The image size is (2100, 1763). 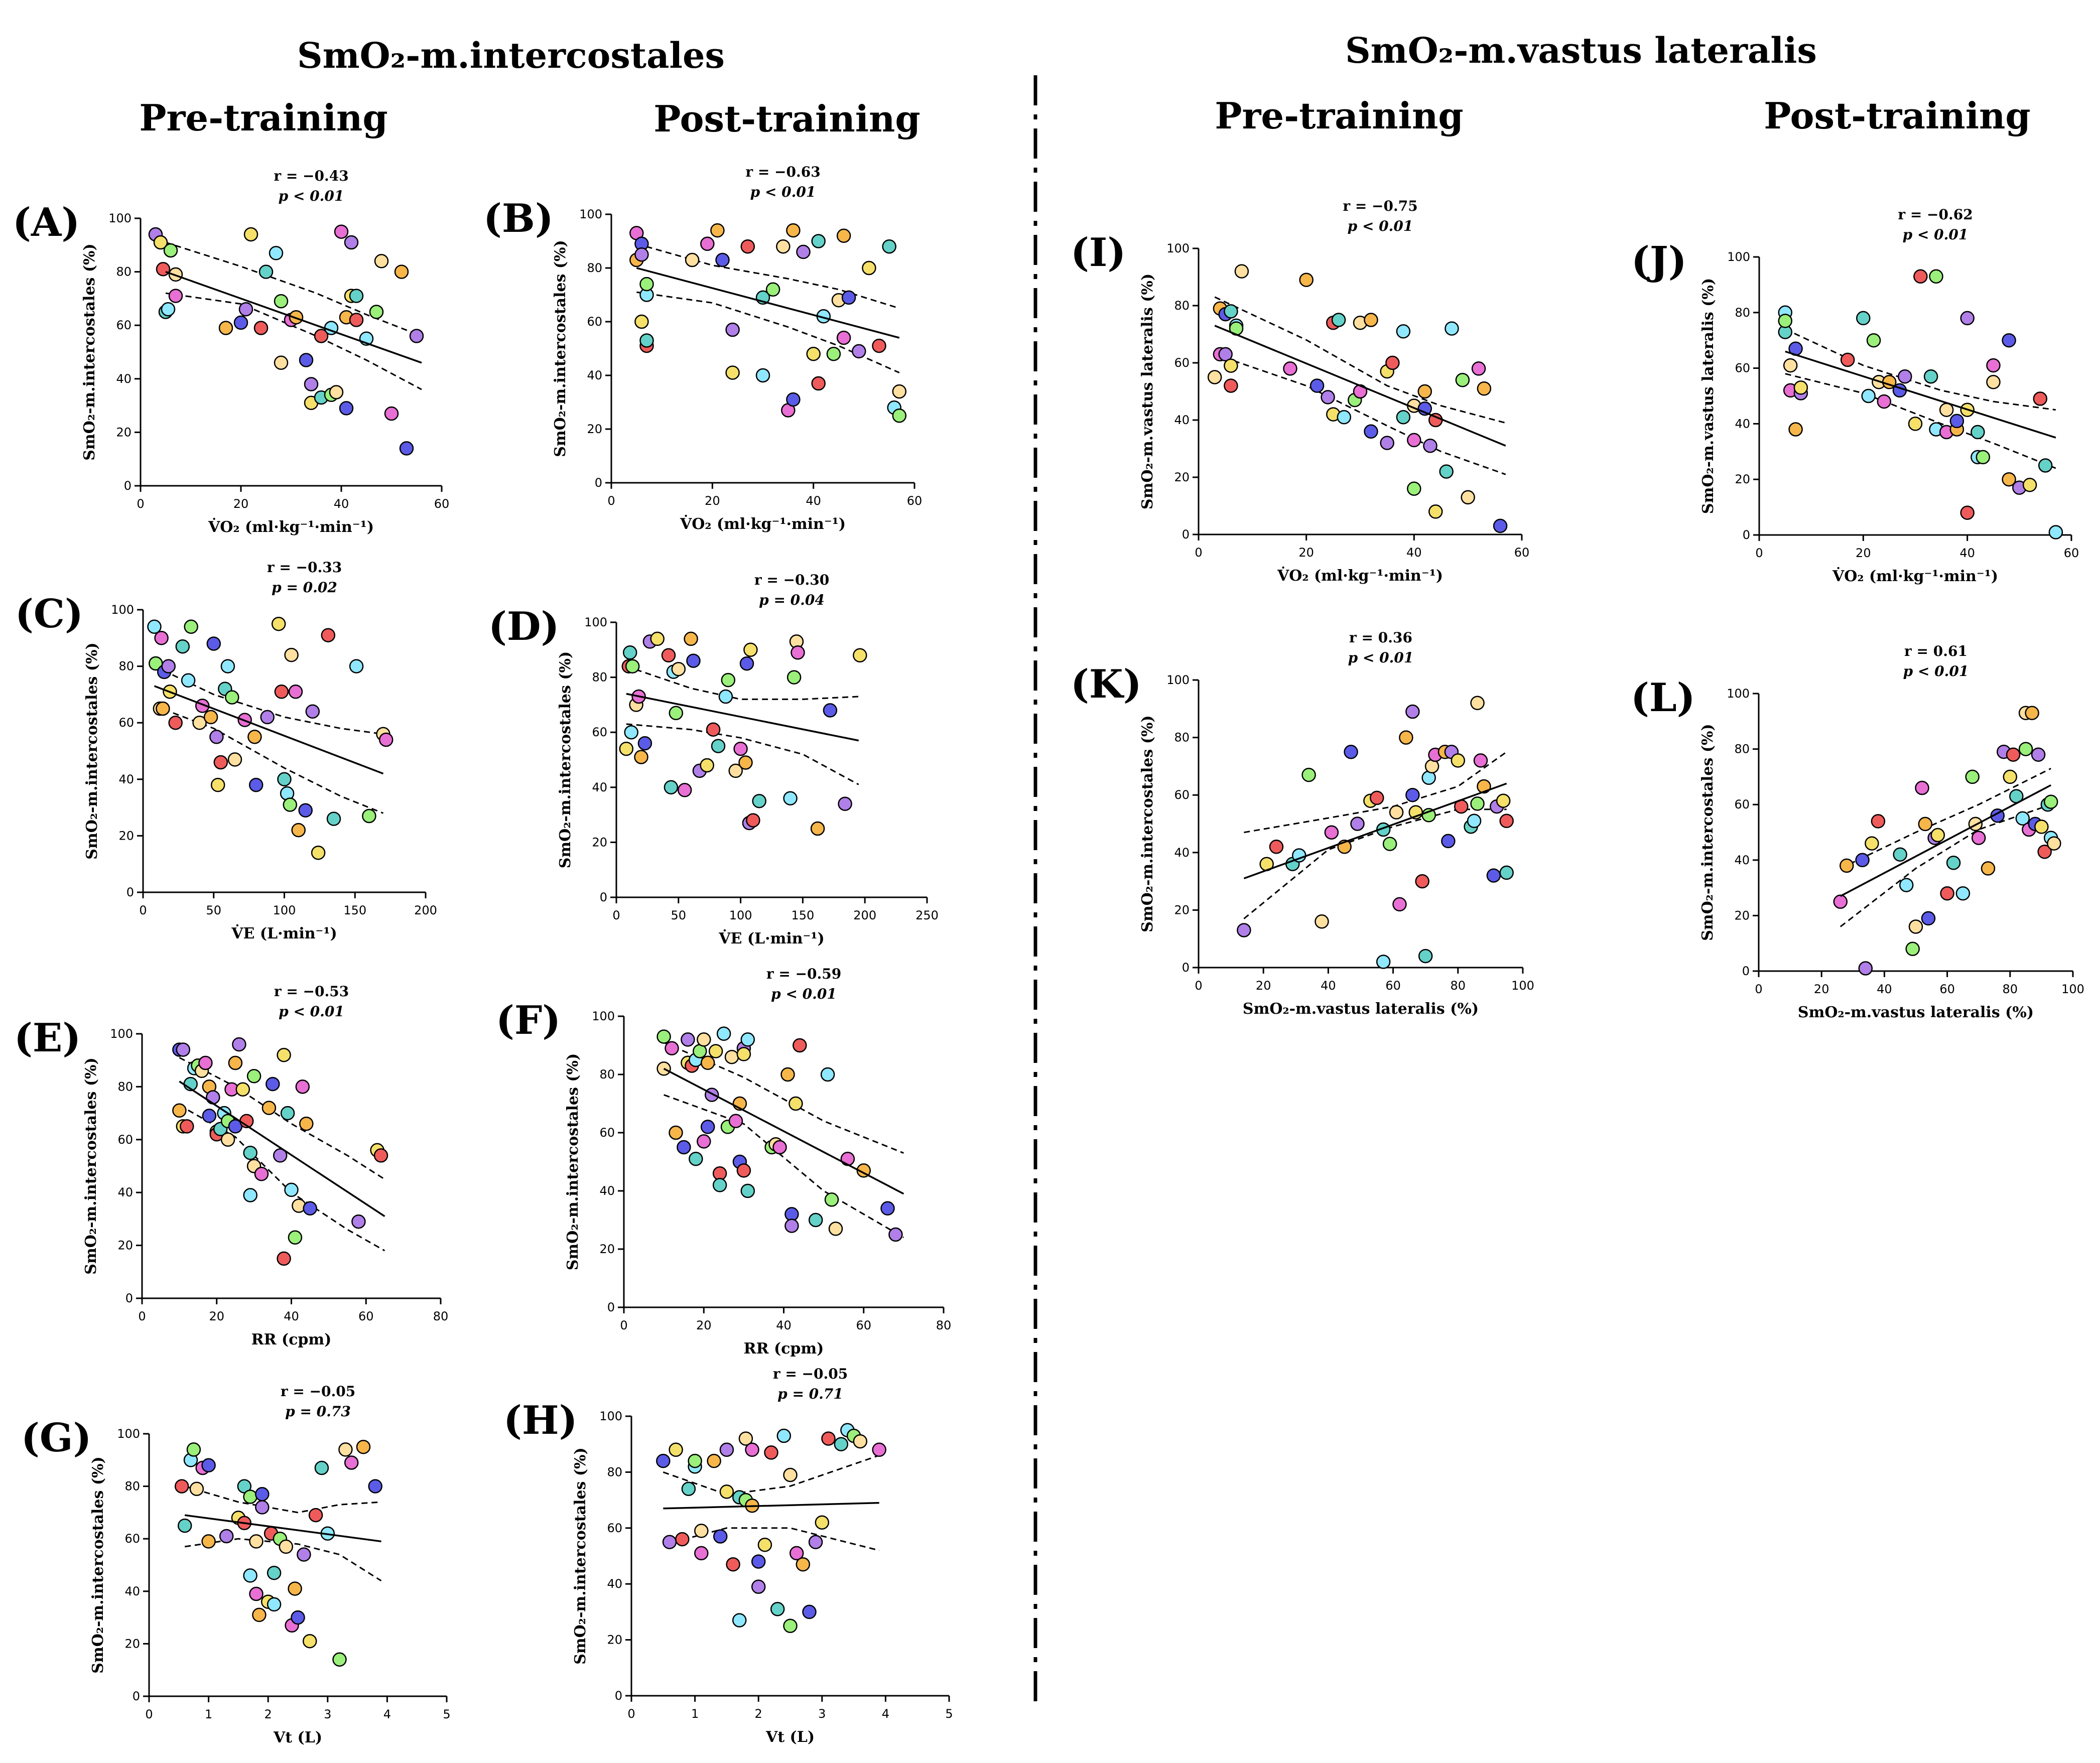 What do you see at coordinates (216, 1316) in the screenshot?
I see `x-tick-label-e: 20` at bounding box center [216, 1316].